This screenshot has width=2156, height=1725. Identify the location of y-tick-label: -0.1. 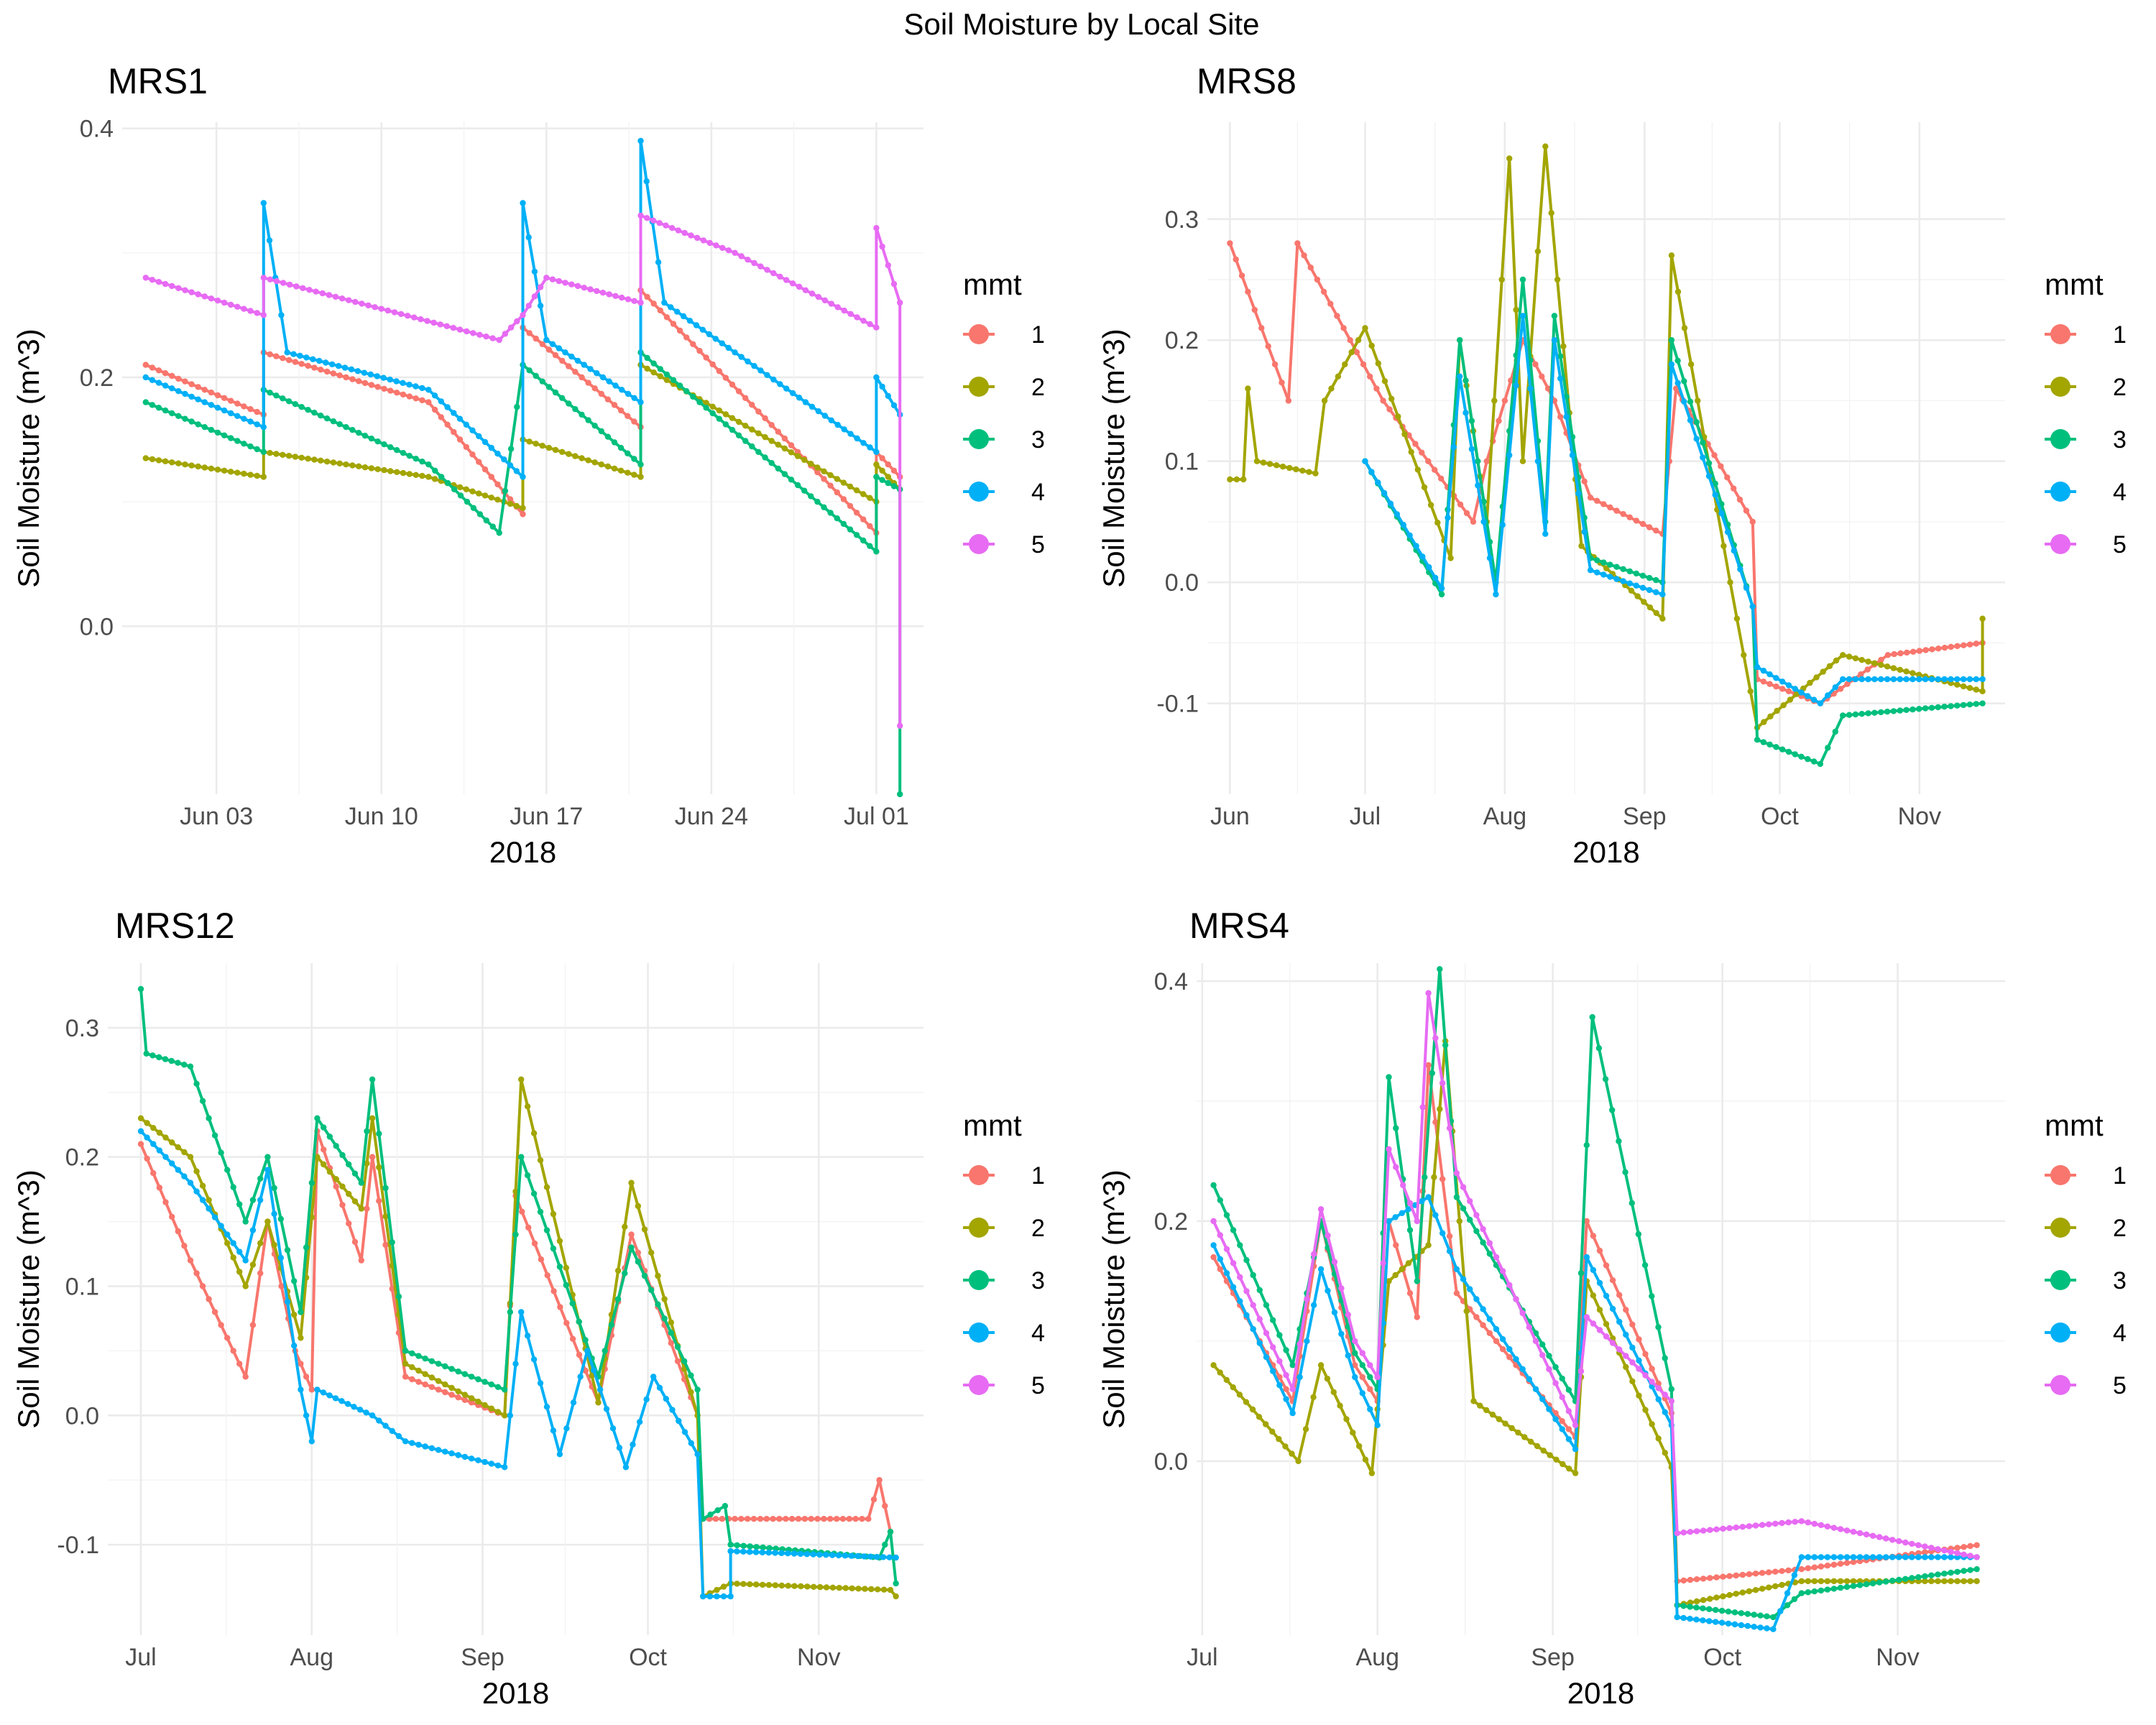
(78, 1545).